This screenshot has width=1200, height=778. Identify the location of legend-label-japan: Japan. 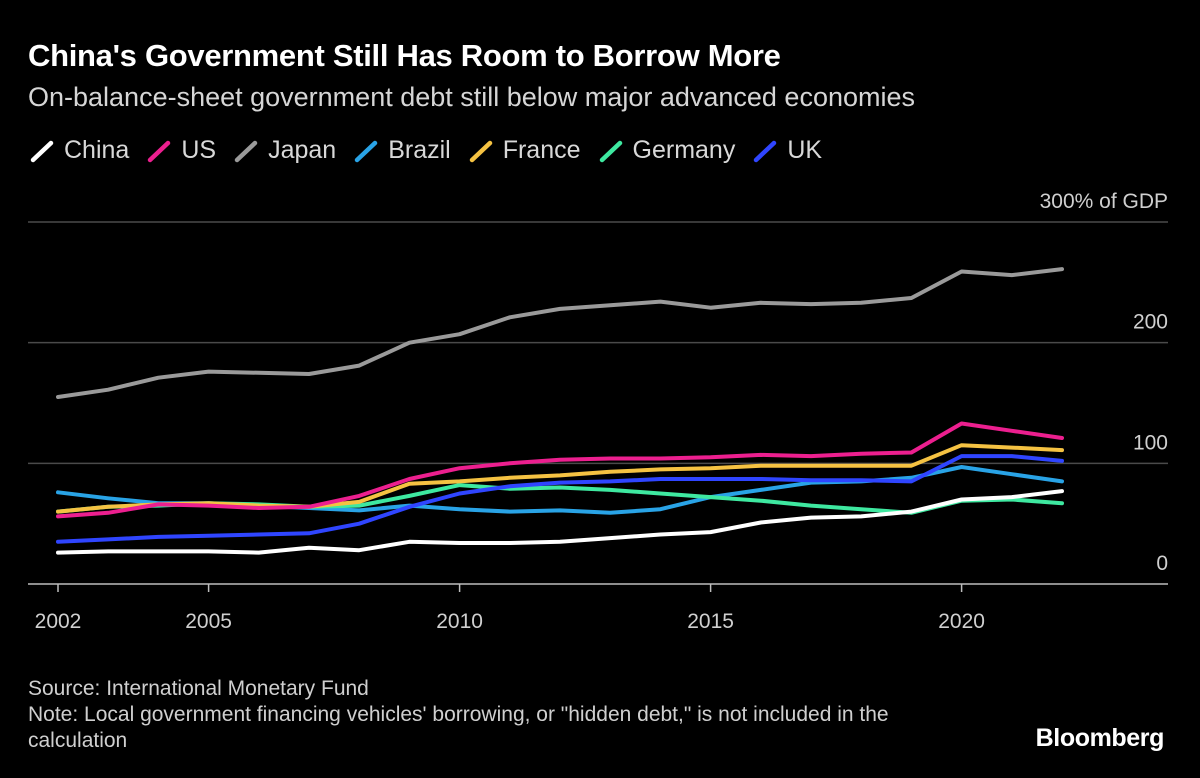
(302, 150).